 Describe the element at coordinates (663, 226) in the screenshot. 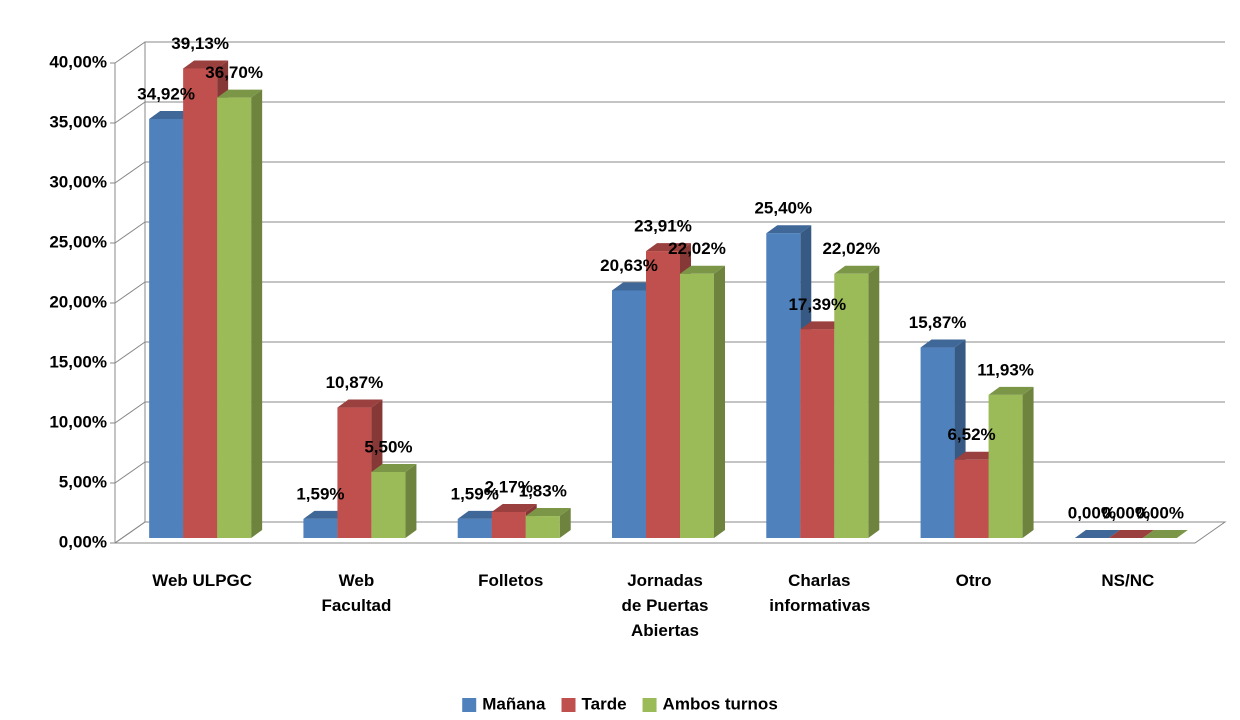

I see `value-label: 23,91%` at that location.